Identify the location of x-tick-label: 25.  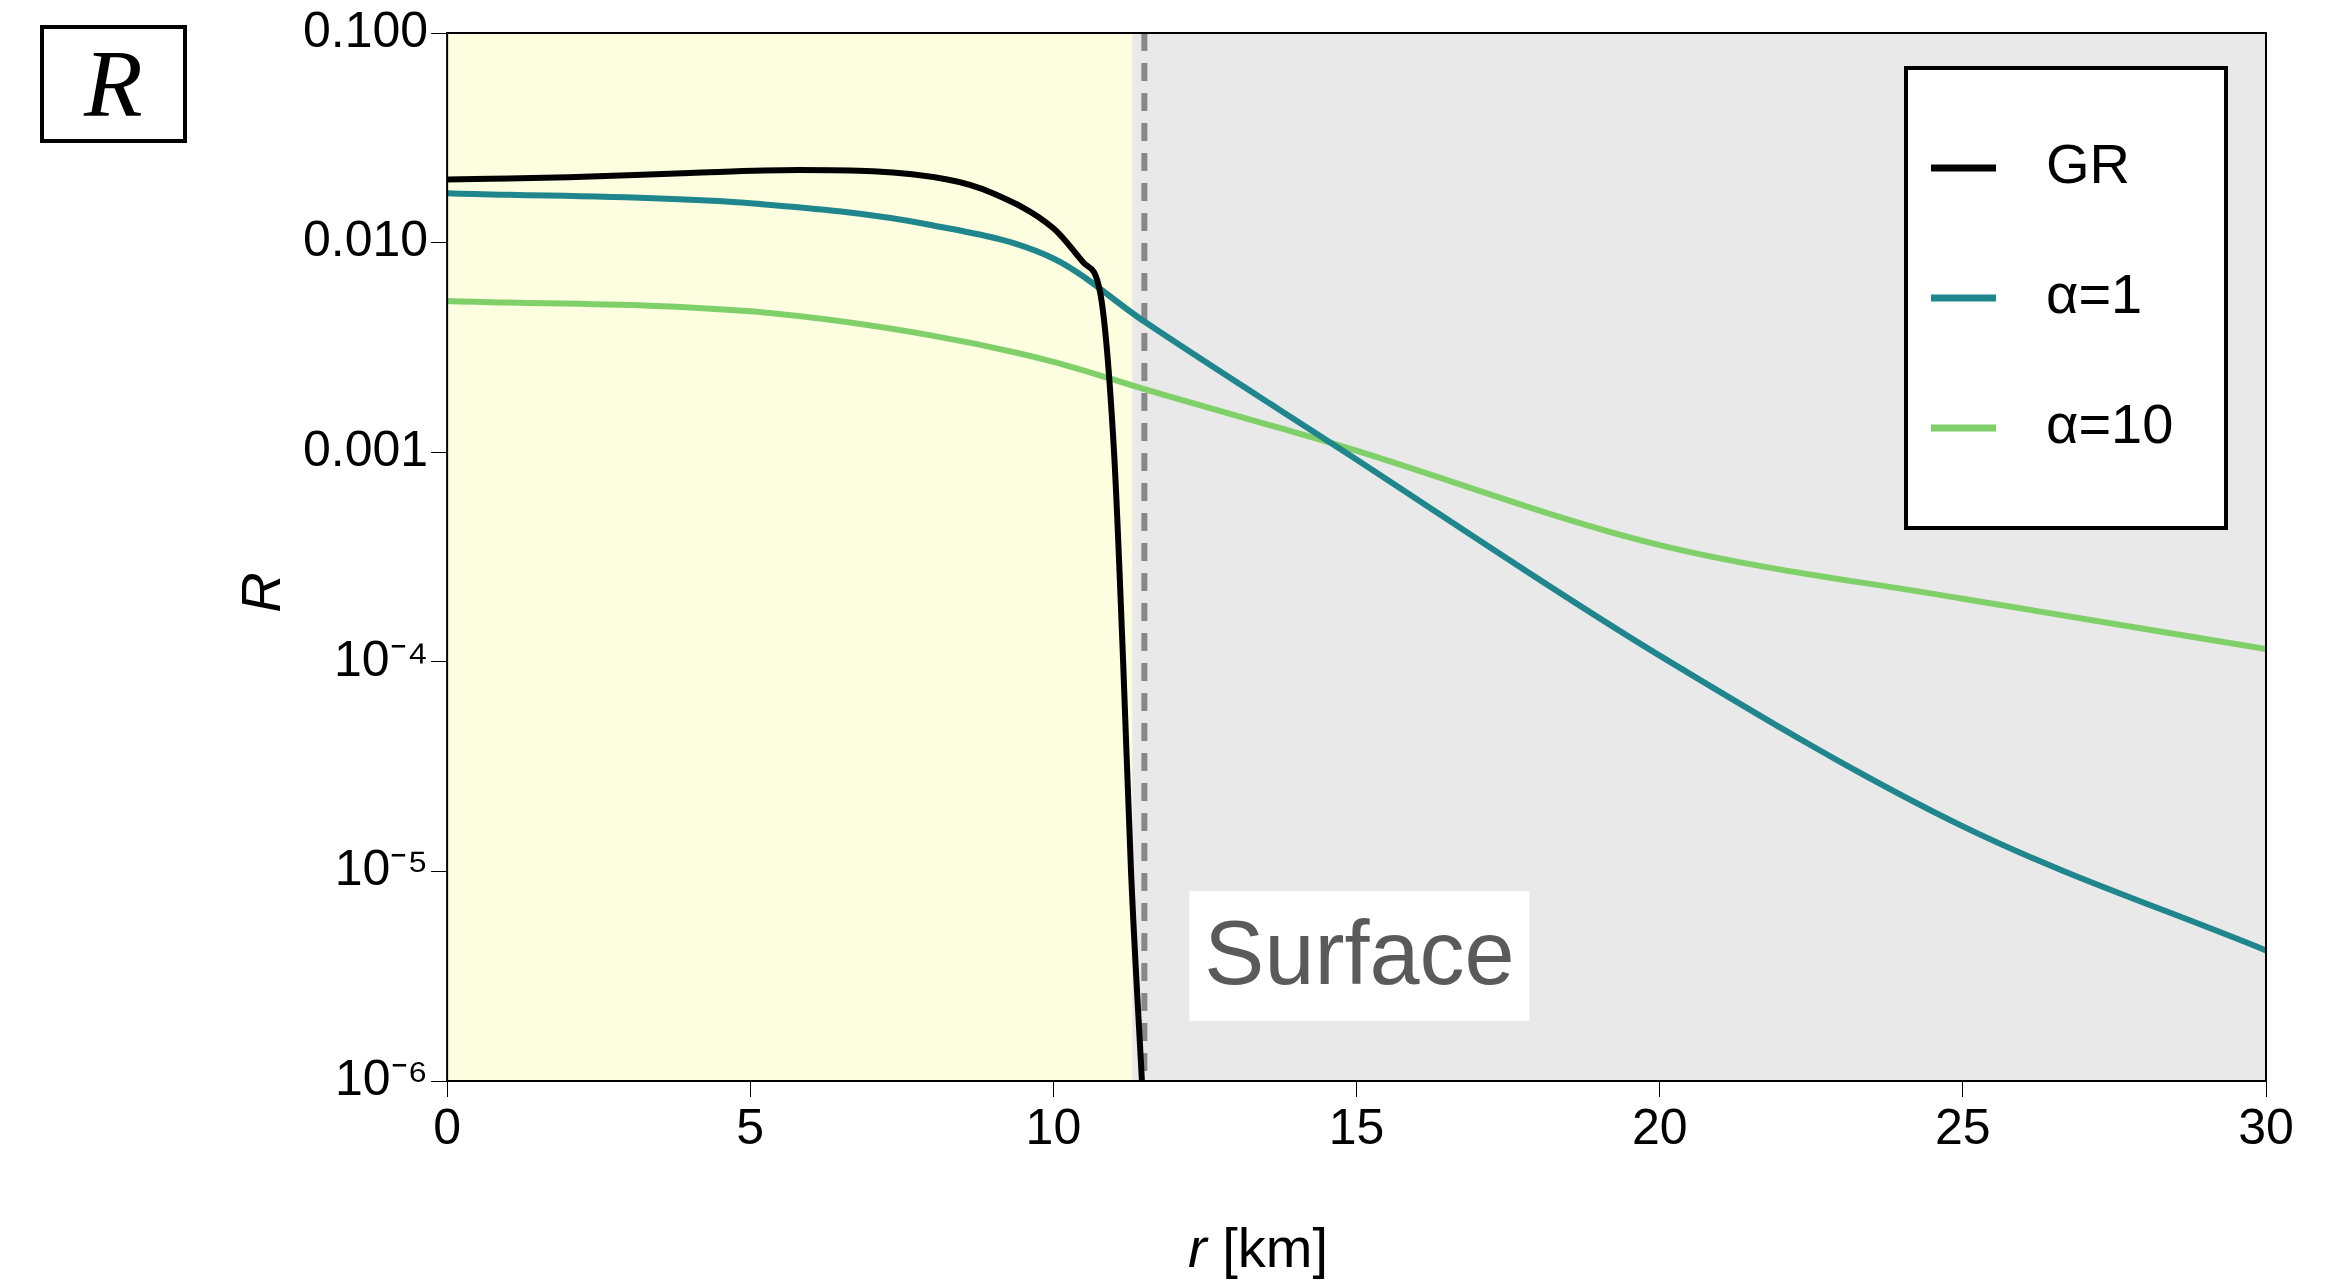
(1963, 1126).